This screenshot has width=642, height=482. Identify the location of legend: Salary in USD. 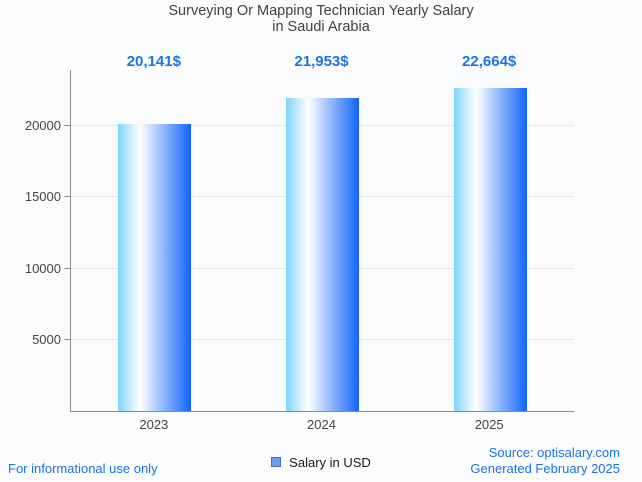
(321, 462).